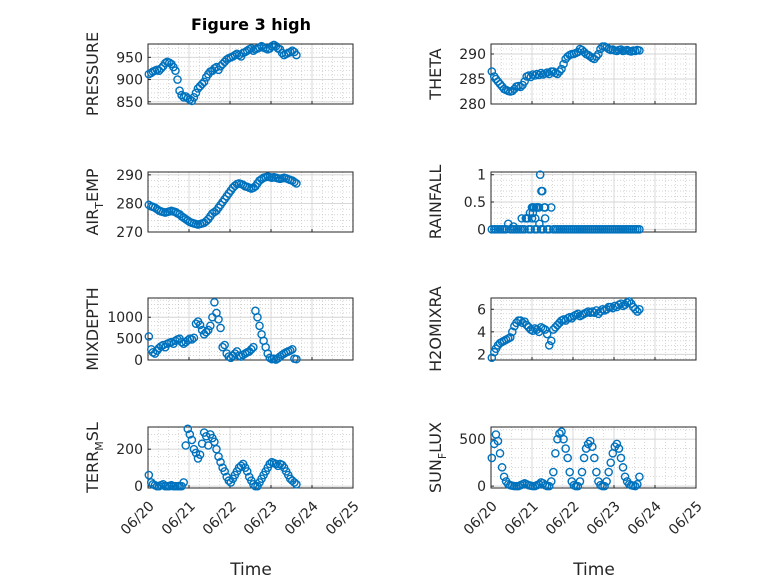  What do you see at coordinates (218, 74) in the screenshot?
I see `panel-pressure: 850 900 950 PRESSURE` at bounding box center [218, 74].